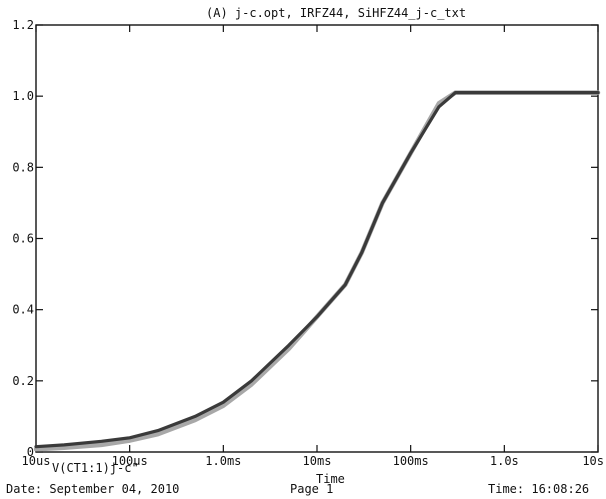 The width and height of the screenshot is (606, 499). What do you see at coordinates (539, 489) in the screenshot?
I see `footer-time: Time: 16:08:26` at bounding box center [539, 489].